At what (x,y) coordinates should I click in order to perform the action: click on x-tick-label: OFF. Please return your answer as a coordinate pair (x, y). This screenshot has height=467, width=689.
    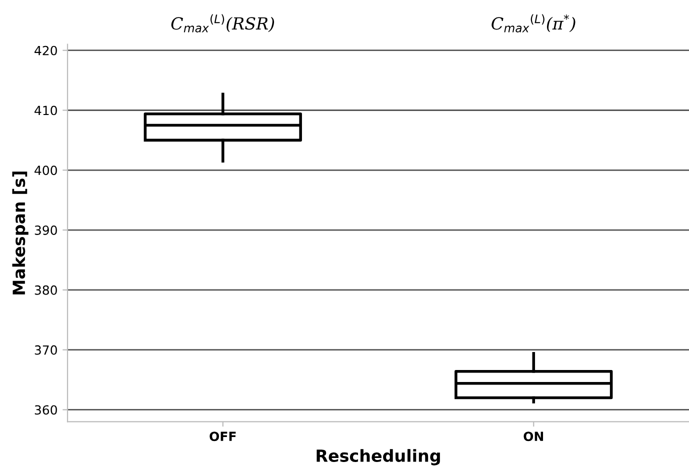
    Looking at the image, I should click on (223, 437).